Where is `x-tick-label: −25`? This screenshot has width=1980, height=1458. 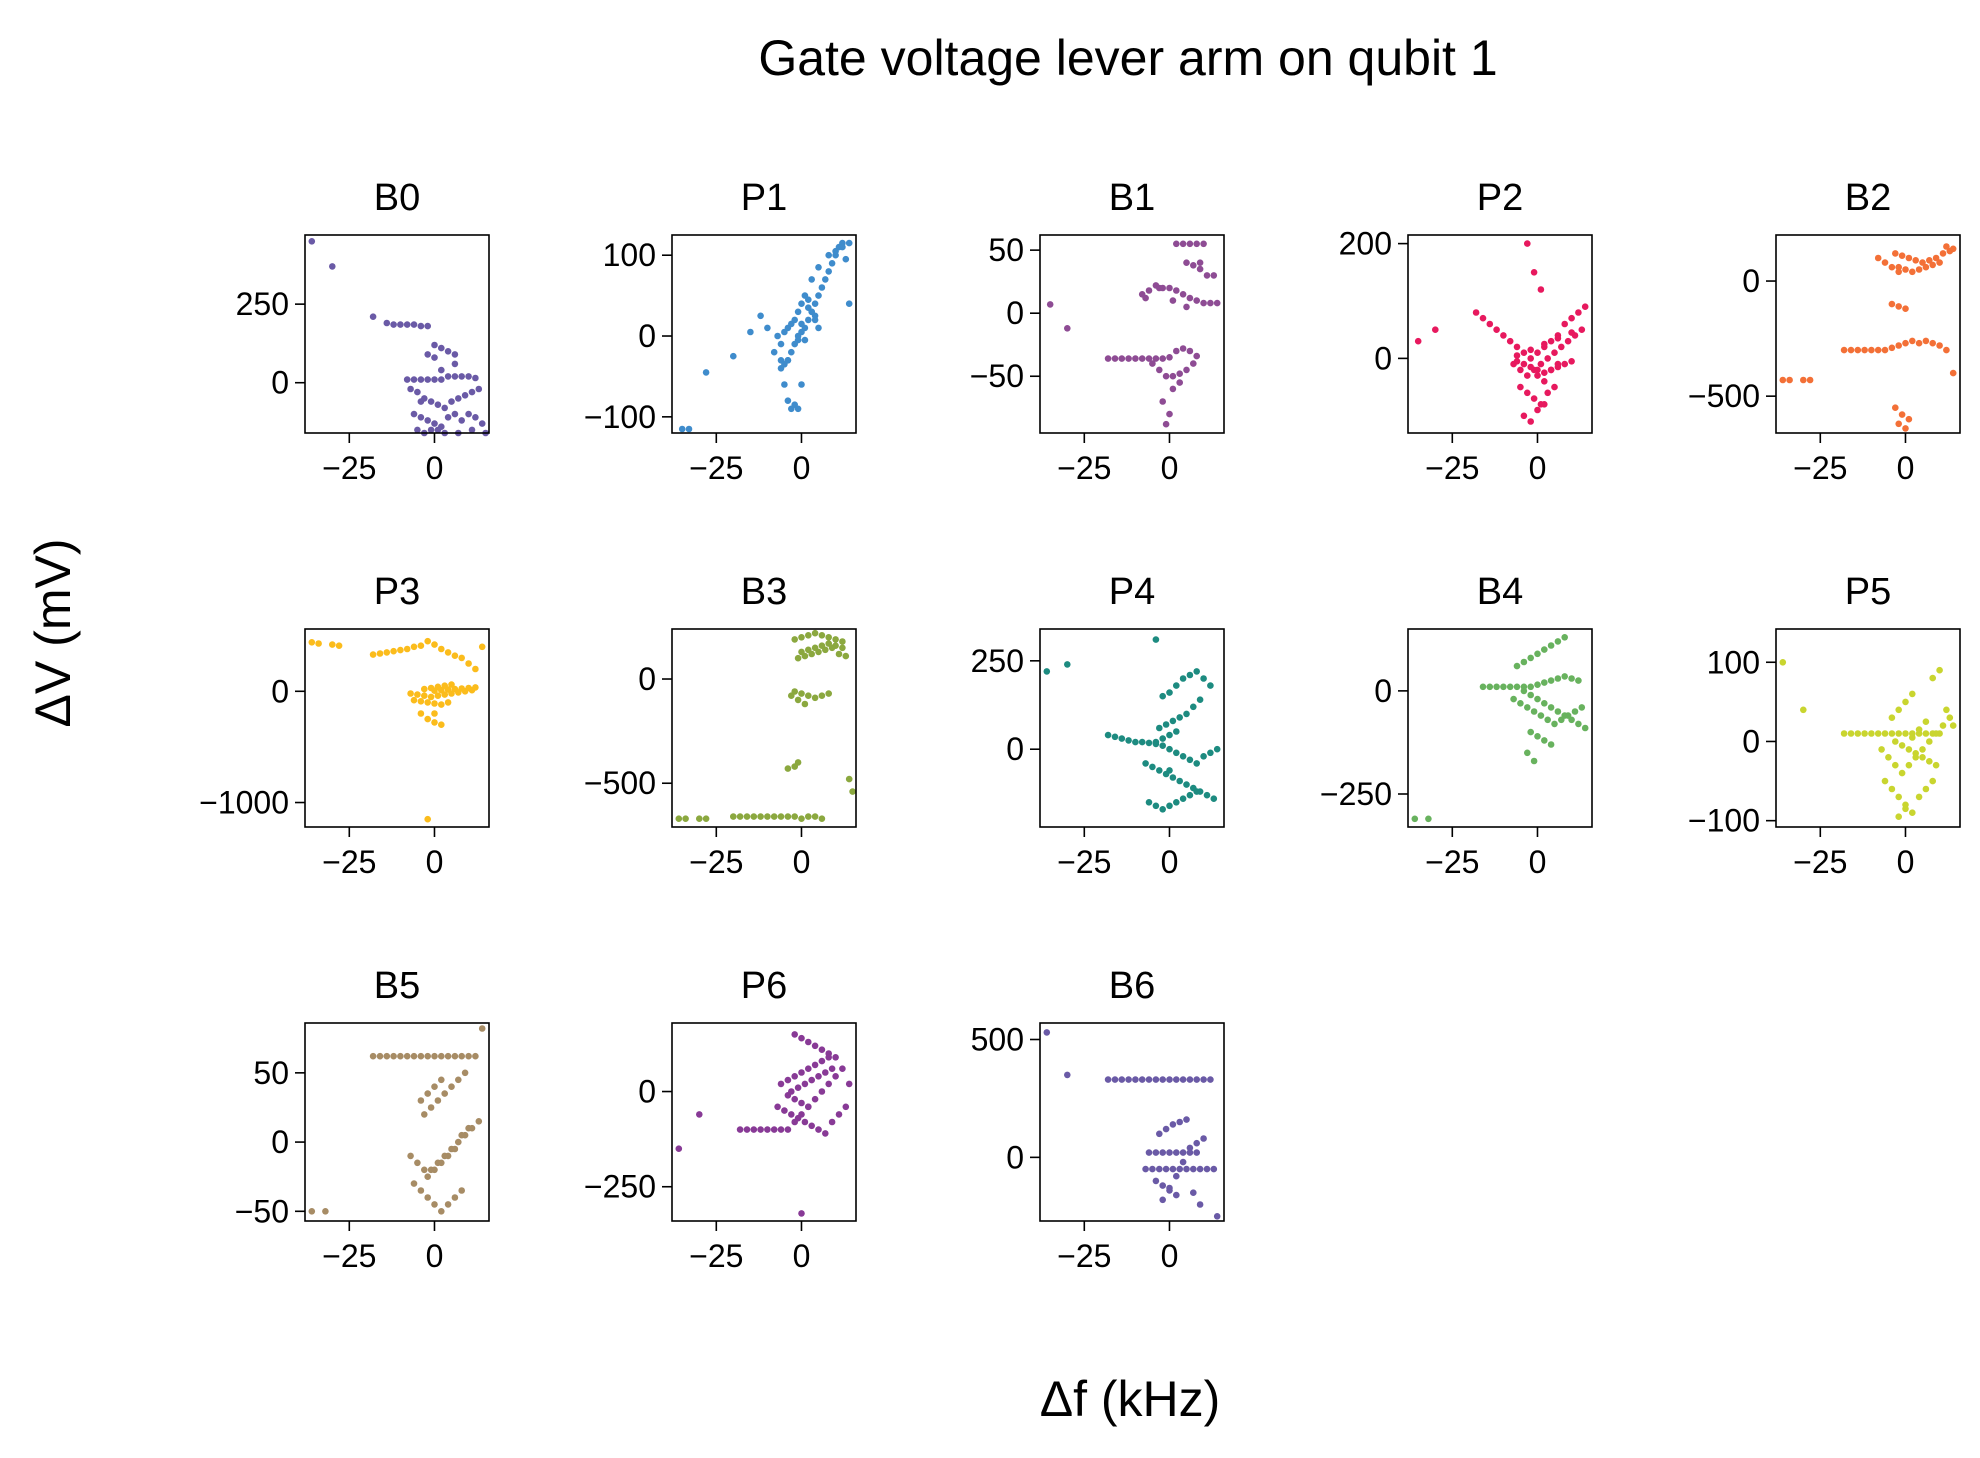
x-tick-label: −25 is located at coordinates (716, 468).